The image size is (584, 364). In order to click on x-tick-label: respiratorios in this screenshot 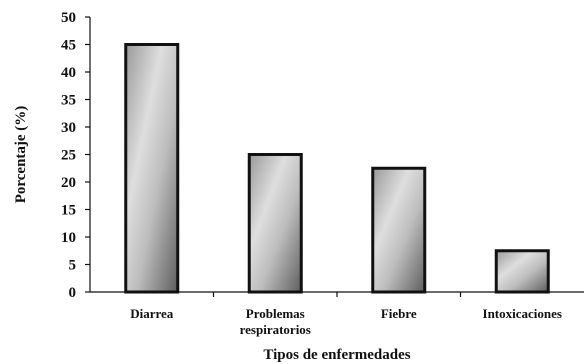, I will do `click(275, 329)`.